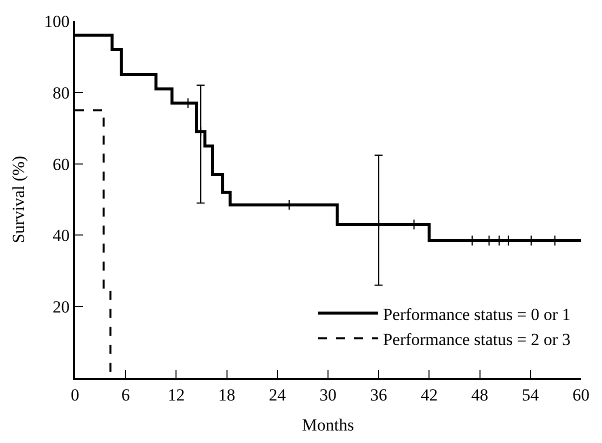 The width and height of the screenshot is (602, 443). I want to click on x-tick-label: 36, so click(379, 394).